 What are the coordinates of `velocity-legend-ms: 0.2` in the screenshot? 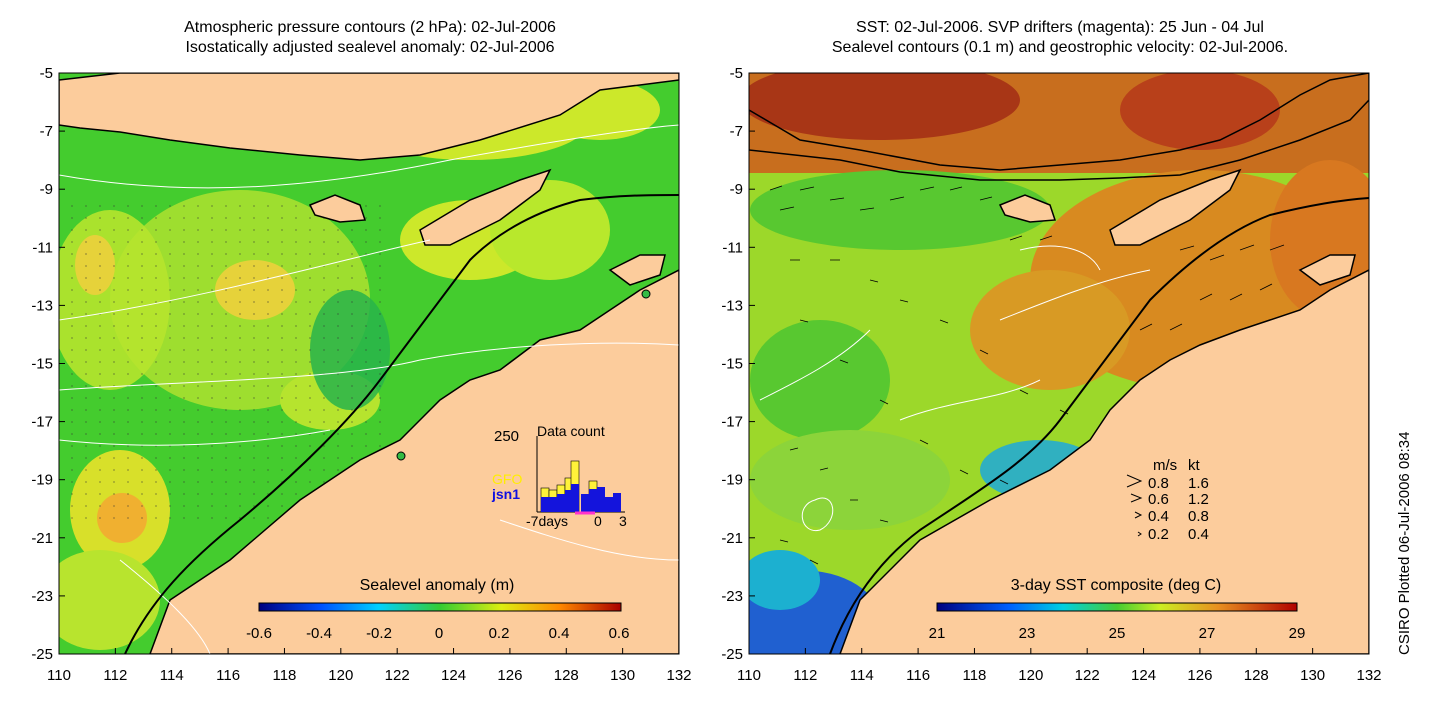 It's located at (1158, 534).